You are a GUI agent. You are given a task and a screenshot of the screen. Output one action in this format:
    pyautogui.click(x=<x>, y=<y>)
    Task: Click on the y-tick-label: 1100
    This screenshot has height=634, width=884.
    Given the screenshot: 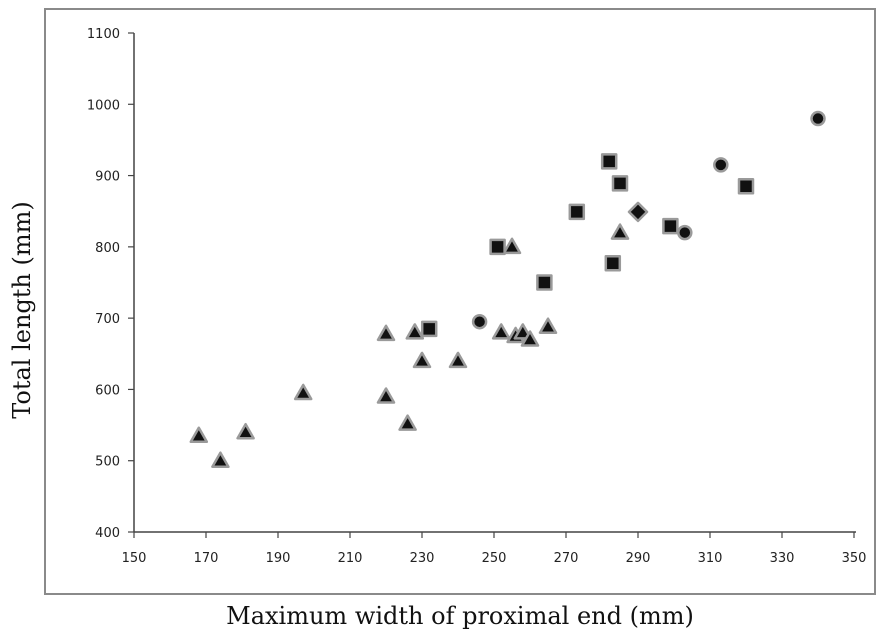 What is the action you would take?
    pyautogui.click(x=103, y=34)
    